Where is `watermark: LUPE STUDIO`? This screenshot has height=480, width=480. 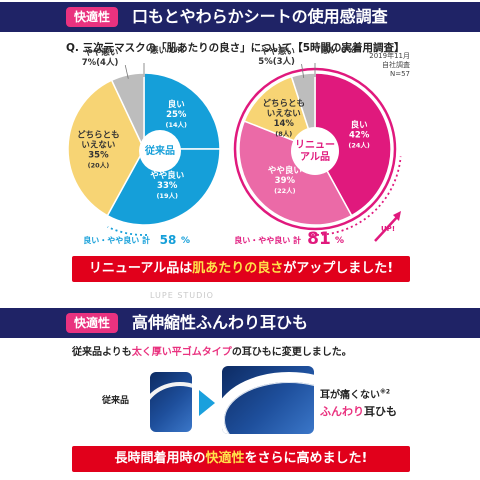 watermark: LUPE STUDIO is located at coordinates (182, 295).